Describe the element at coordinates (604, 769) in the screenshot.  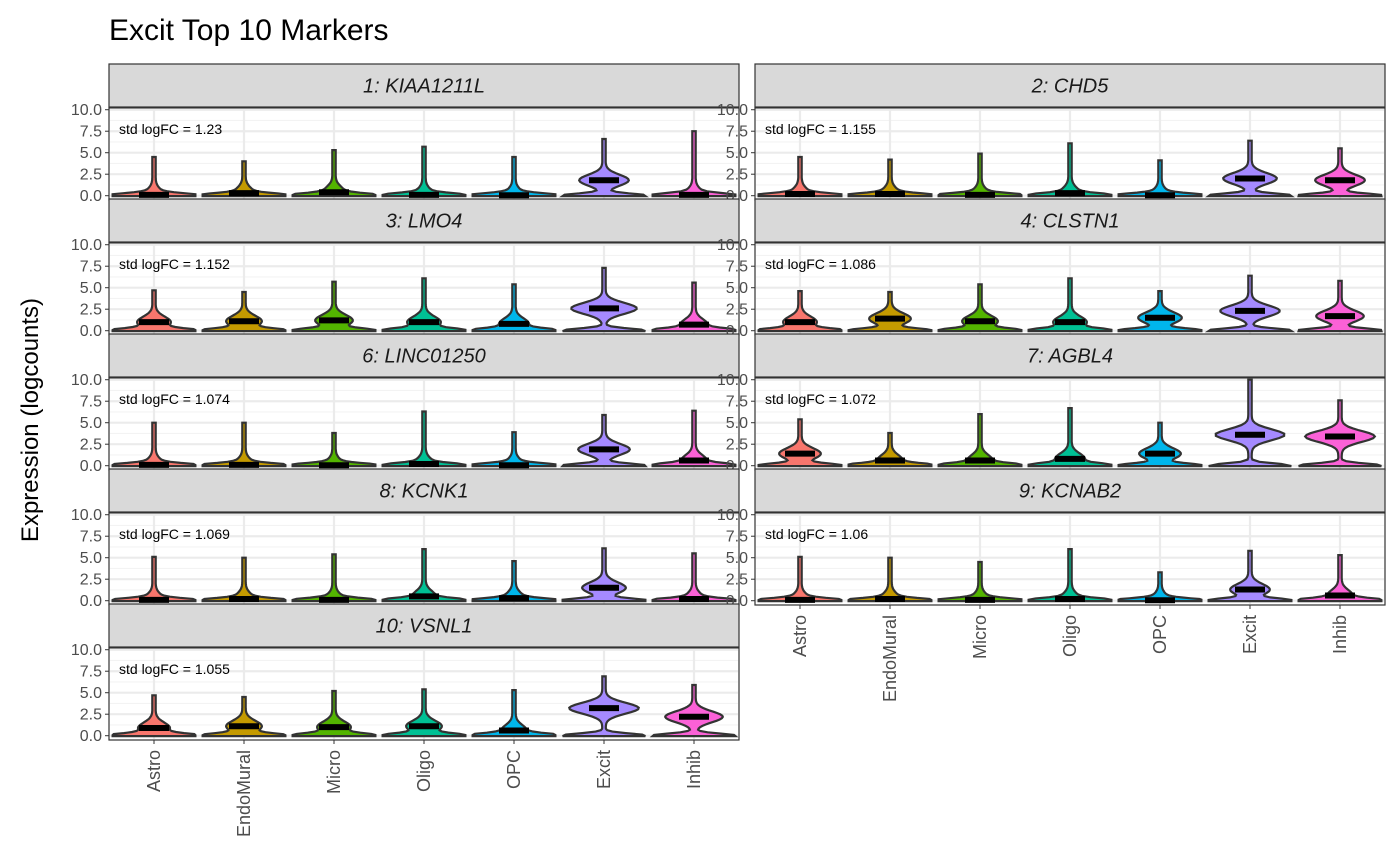
I see `x-tick-label: Excit` at that location.